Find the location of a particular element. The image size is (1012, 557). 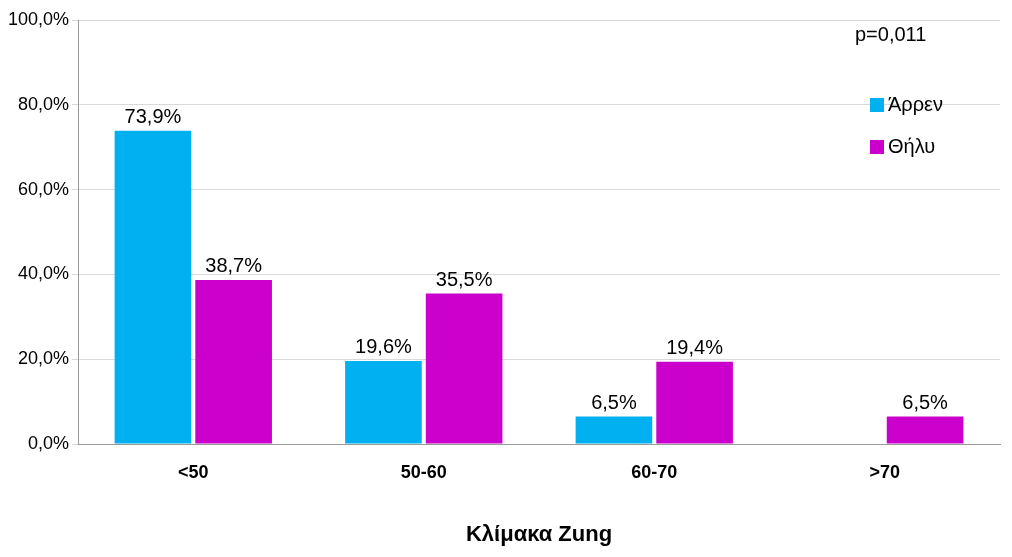

y-tick-label: 80,0% is located at coordinates (44, 103).